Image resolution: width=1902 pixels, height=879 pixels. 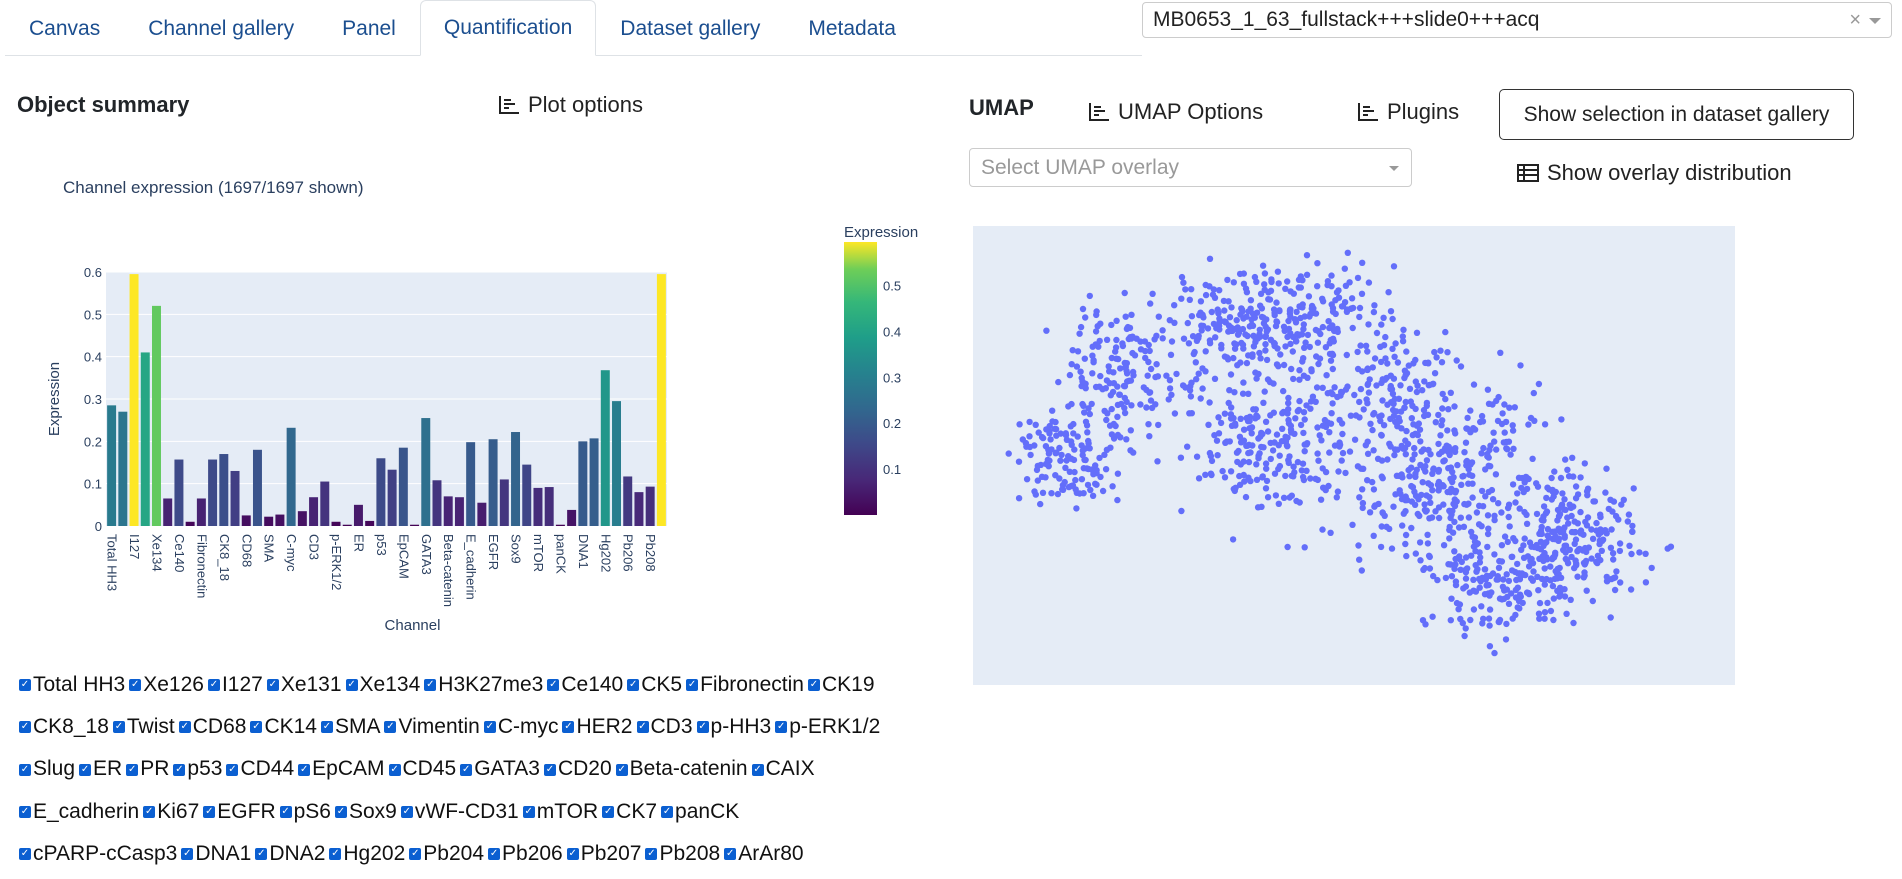 What do you see at coordinates (585, 685) in the screenshot?
I see `channel-checkbox: ✓ Ce140` at bounding box center [585, 685].